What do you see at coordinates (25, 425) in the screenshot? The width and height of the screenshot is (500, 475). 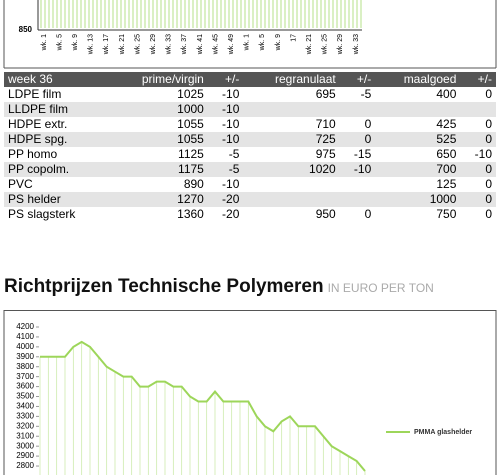 I see `y-tick-label: 3200` at bounding box center [25, 425].